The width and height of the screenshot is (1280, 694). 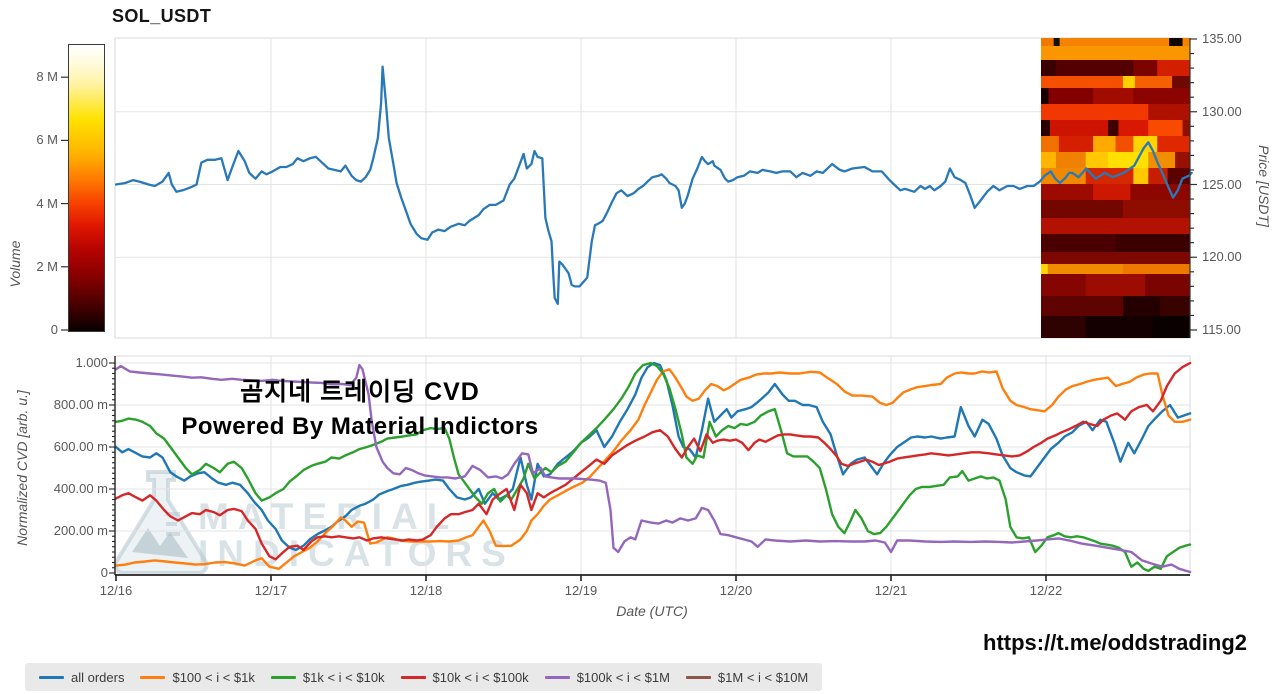 What do you see at coordinates (1115, 642) in the screenshot?
I see `telegram-link: https://t.me/oddstrading2` at bounding box center [1115, 642].